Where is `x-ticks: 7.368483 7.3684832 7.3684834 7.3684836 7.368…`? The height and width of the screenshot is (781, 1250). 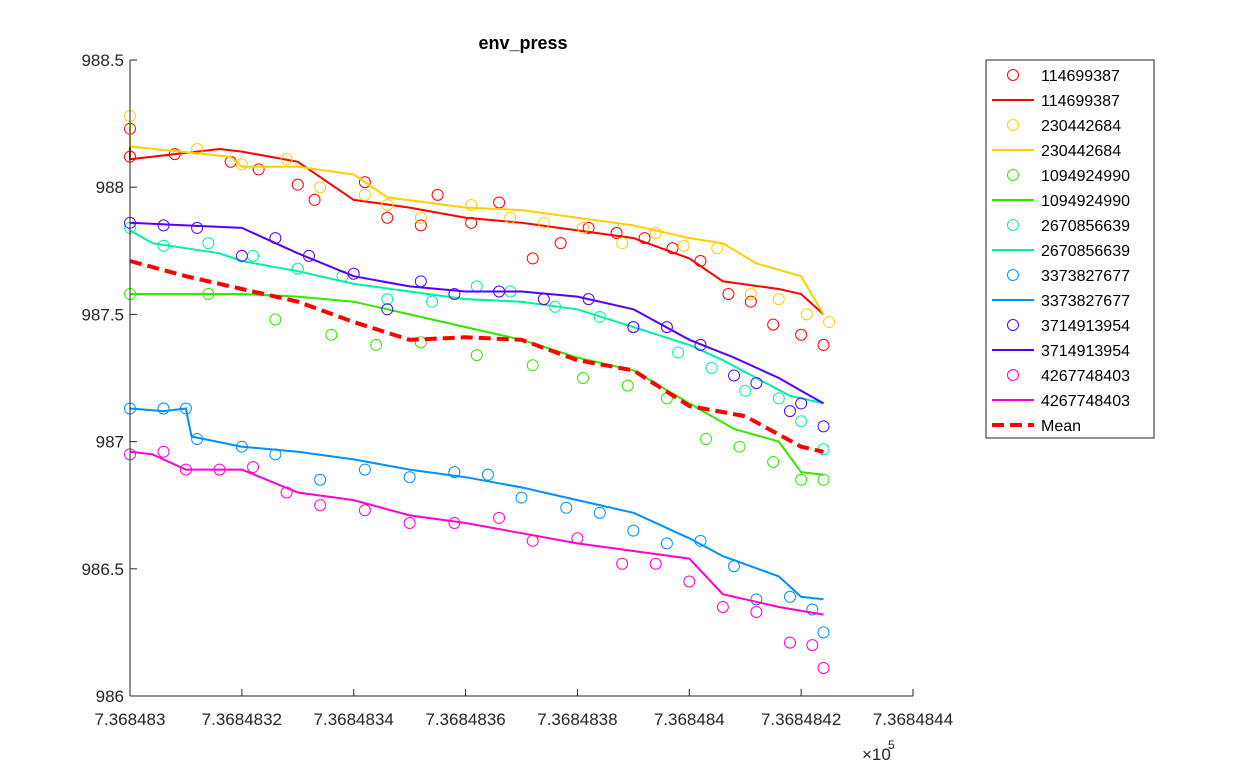
x-ticks: 7.368483 7.3684832 7.3684834 7.3684836 7.368… is located at coordinates (524, 709).